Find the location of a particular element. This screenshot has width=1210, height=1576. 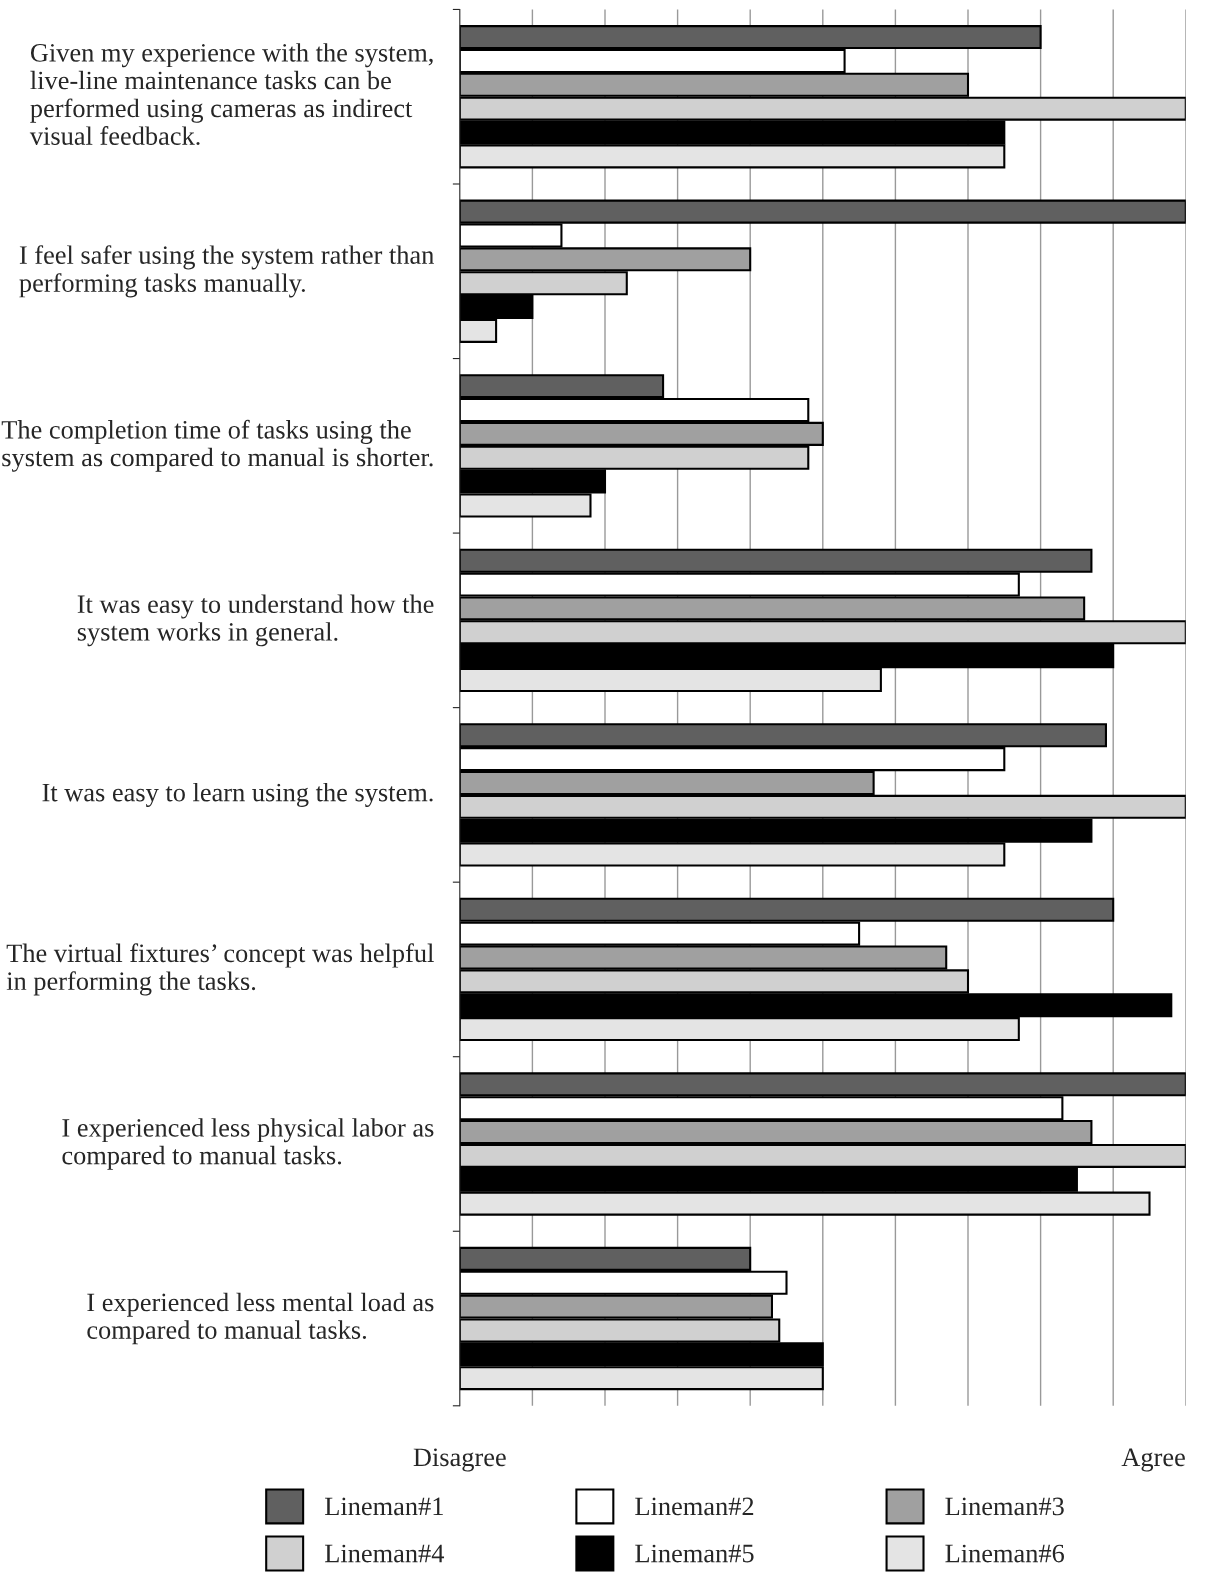

text: Agree is located at coordinates (1153, 1460).